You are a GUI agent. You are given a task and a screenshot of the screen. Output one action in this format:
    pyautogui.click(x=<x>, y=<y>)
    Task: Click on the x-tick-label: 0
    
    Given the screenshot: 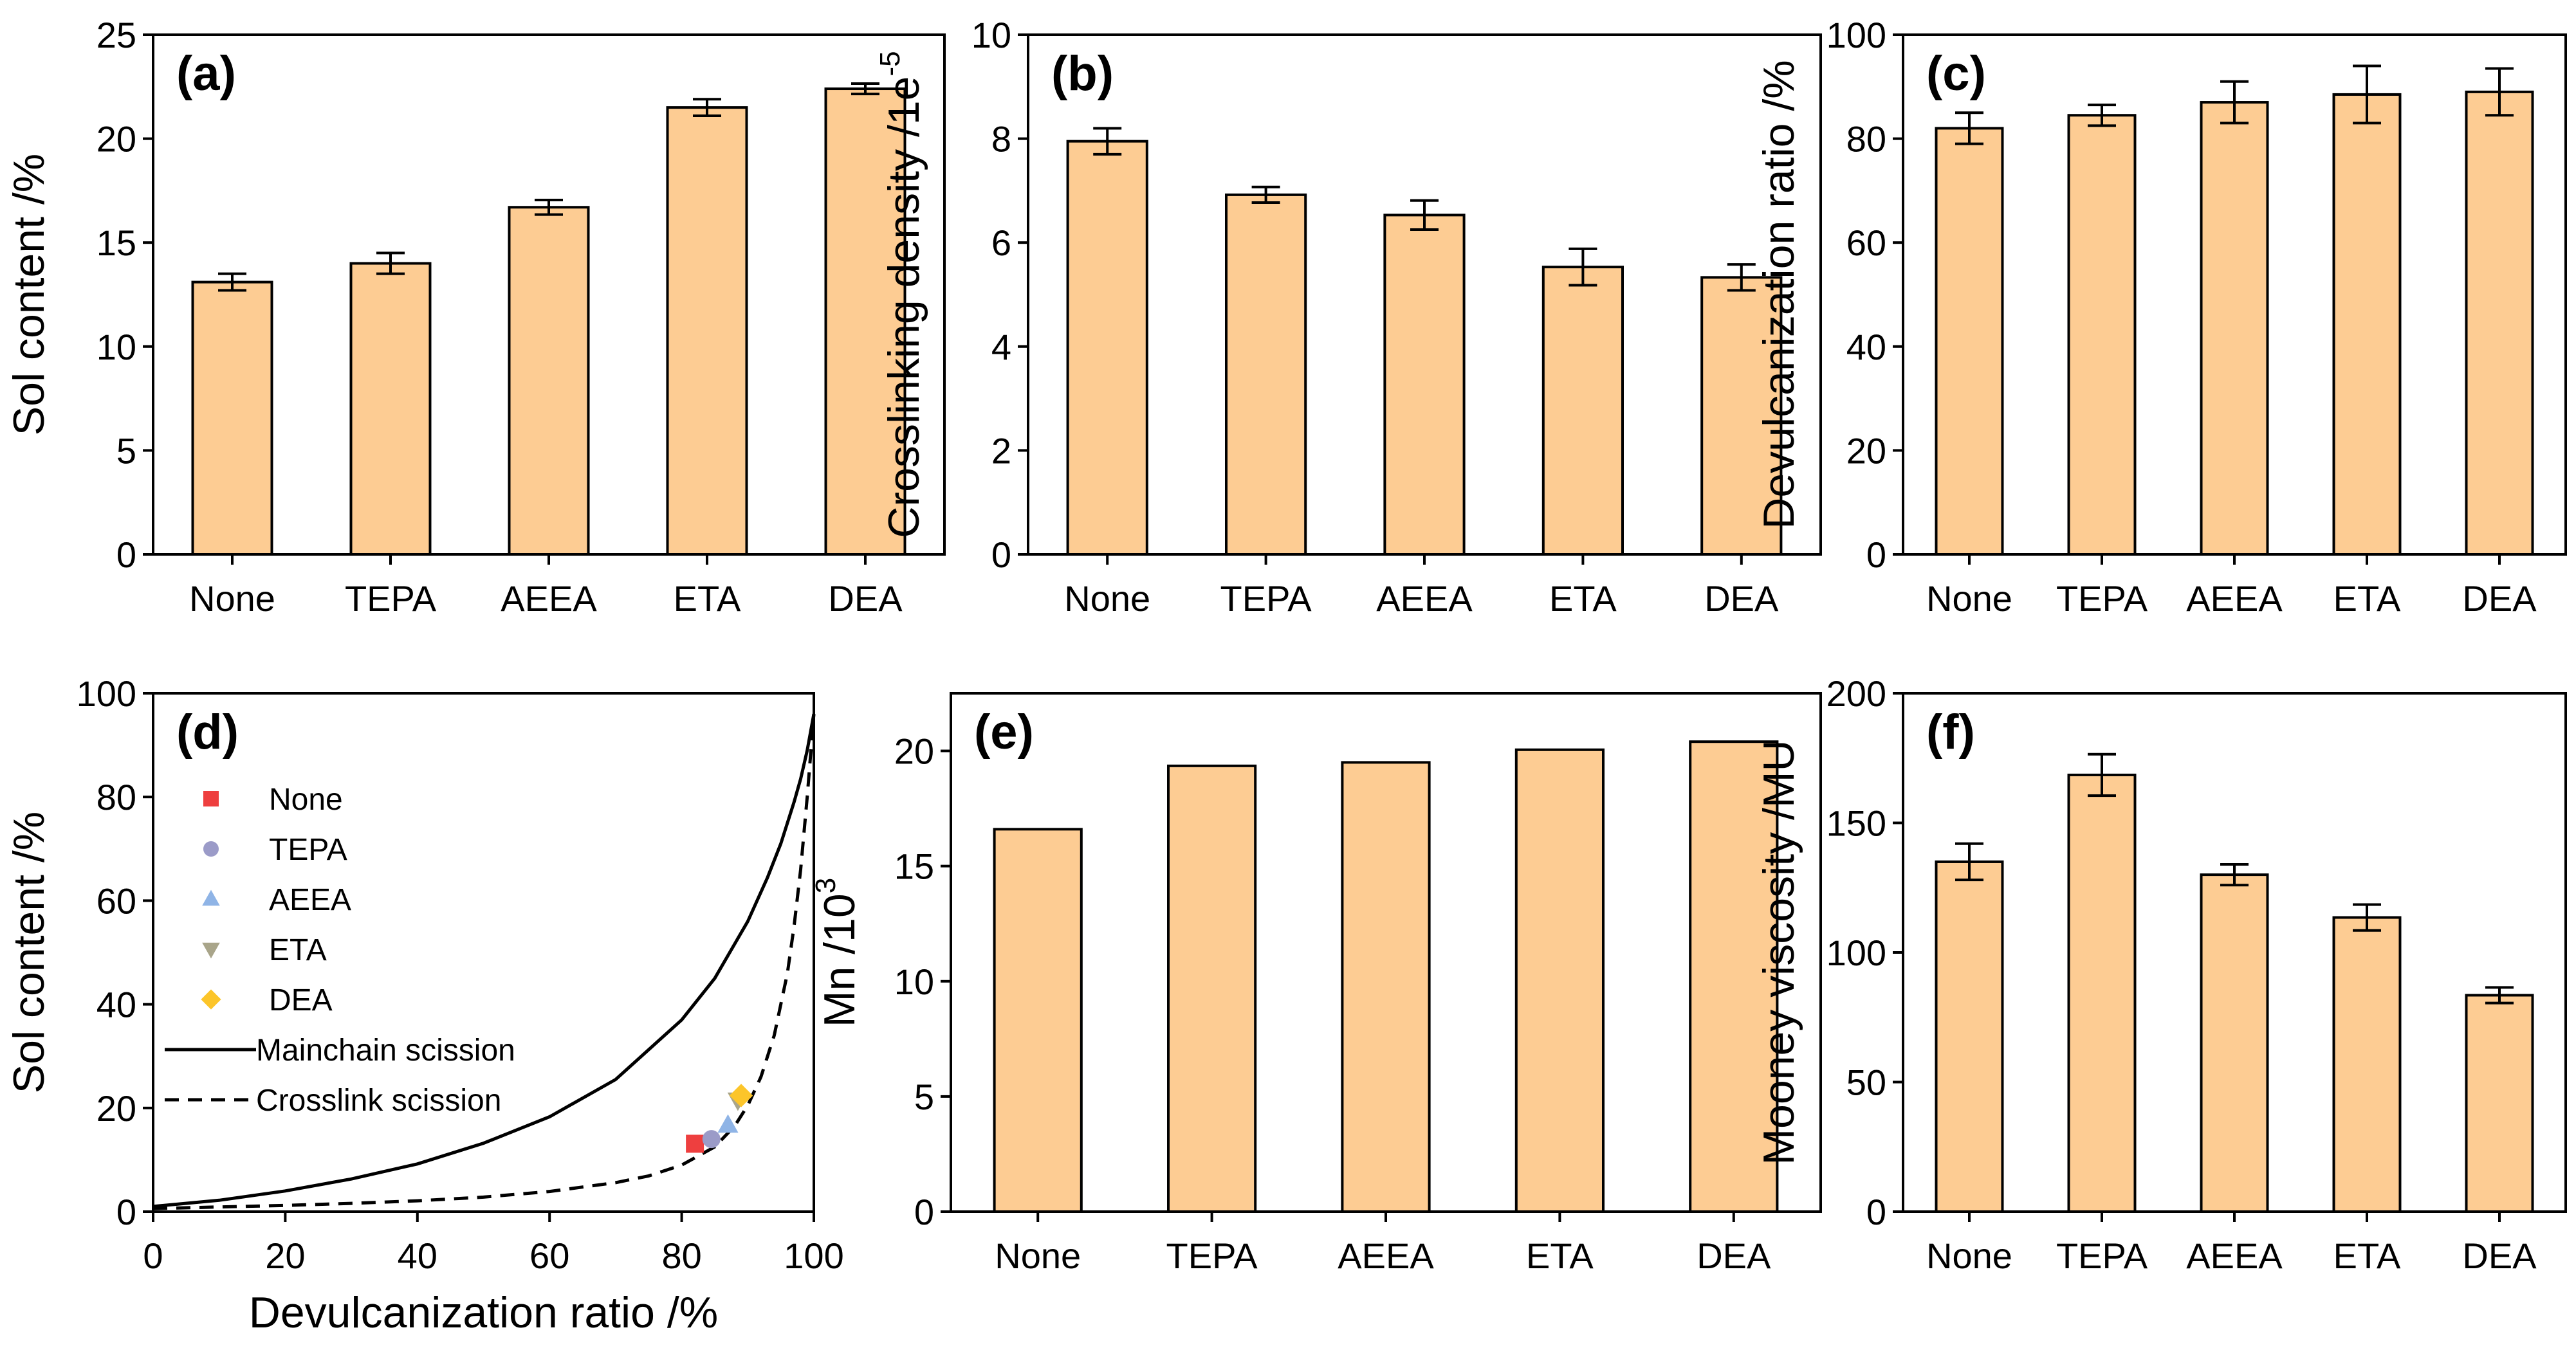 What is the action you would take?
    pyautogui.click(x=153, y=1255)
    